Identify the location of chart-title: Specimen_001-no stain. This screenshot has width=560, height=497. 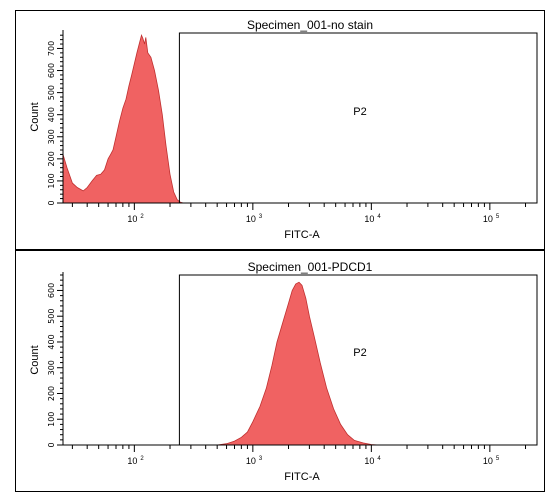
(310, 25).